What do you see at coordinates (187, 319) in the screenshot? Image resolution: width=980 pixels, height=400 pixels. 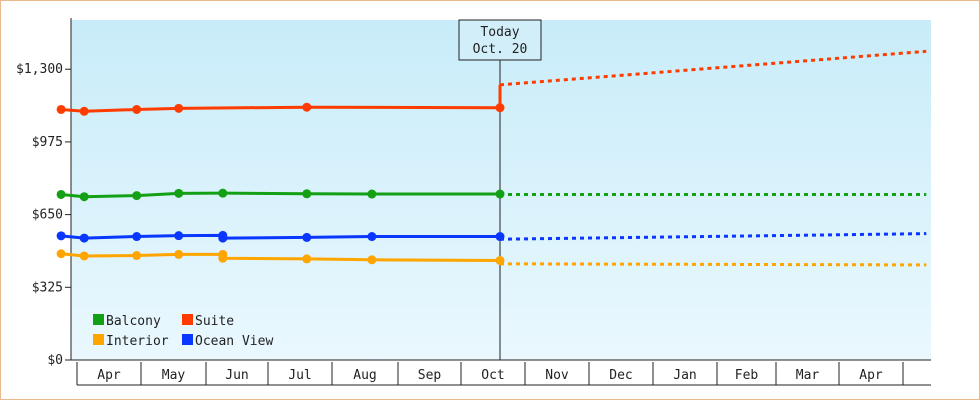 I see `legend-swatch-suite` at bounding box center [187, 319].